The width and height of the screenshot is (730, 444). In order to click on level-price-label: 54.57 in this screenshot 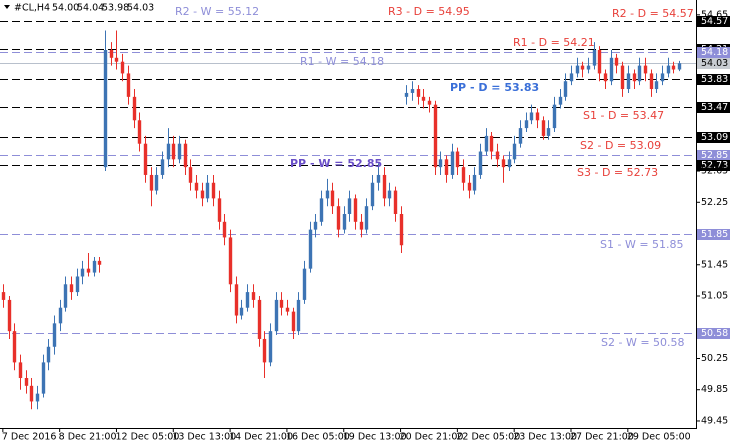, I will do `click(714, 21)`.